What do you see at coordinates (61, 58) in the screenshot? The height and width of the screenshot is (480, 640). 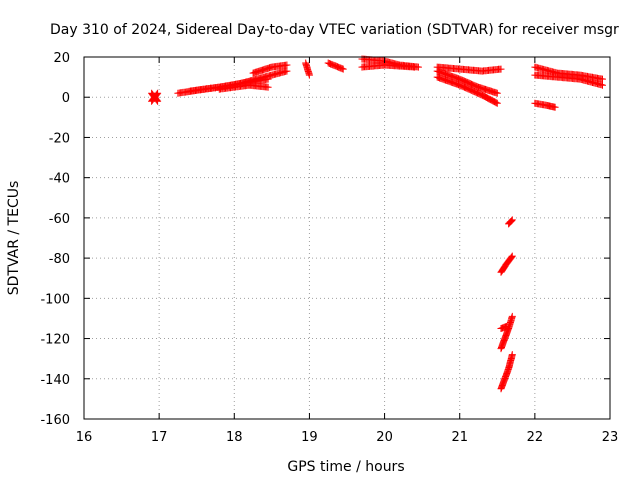 I see `y-tick-label: 20` at bounding box center [61, 58].